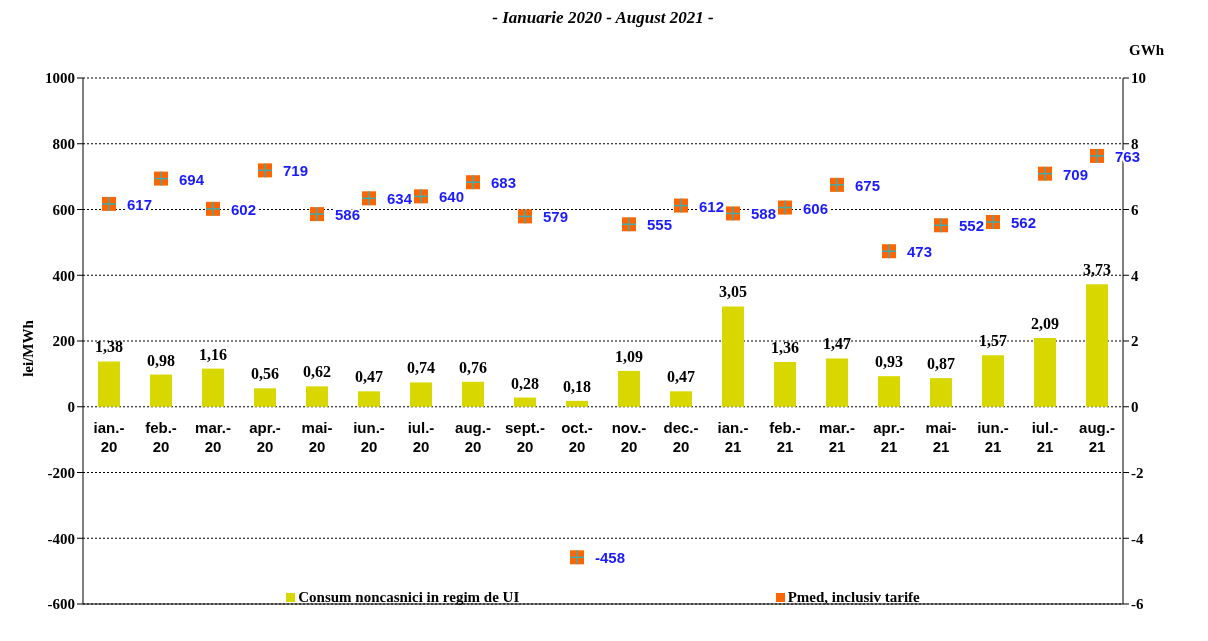 Image resolution: width=1208 pixels, height=641 pixels. I want to click on data-label: 0,74, so click(421, 368).